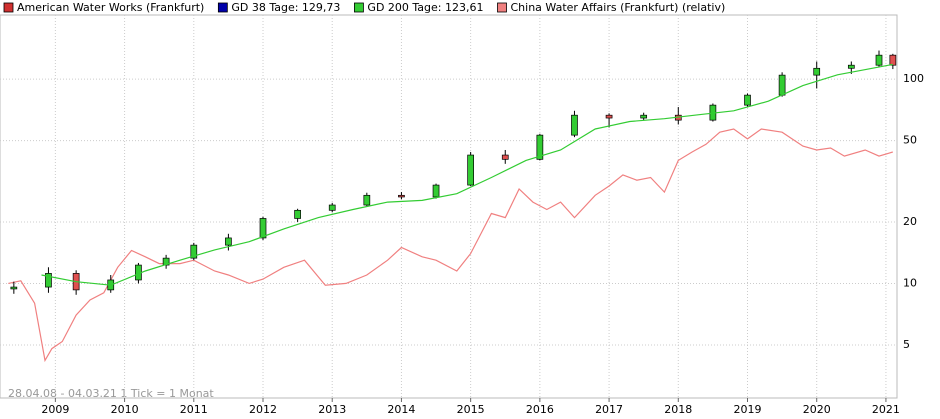  I want to click on x-tick-label: 2019, so click(748, 409).